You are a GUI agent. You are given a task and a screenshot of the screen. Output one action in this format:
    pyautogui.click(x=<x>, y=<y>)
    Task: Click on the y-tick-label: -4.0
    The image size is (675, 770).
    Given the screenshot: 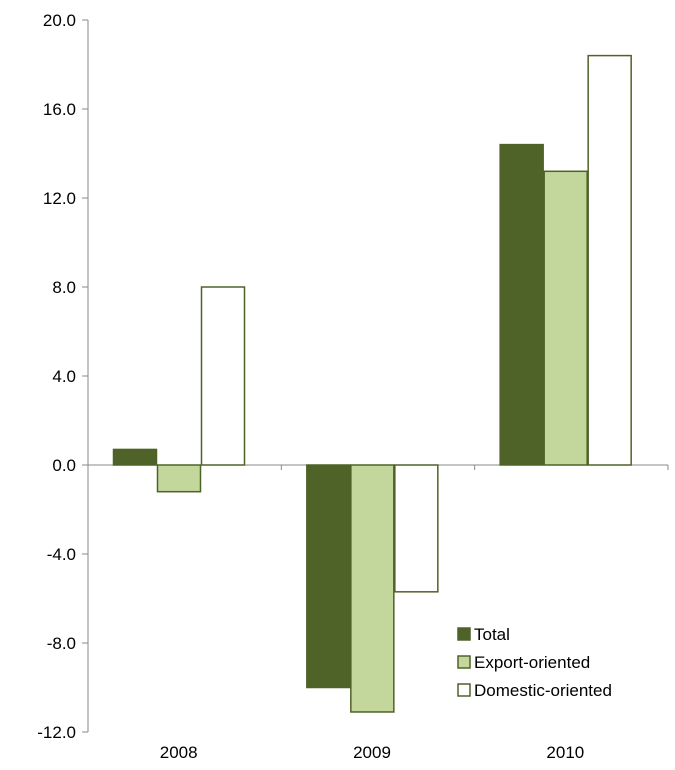 What is the action you would take?
    pyautogui.click(x=61, y=554)
    